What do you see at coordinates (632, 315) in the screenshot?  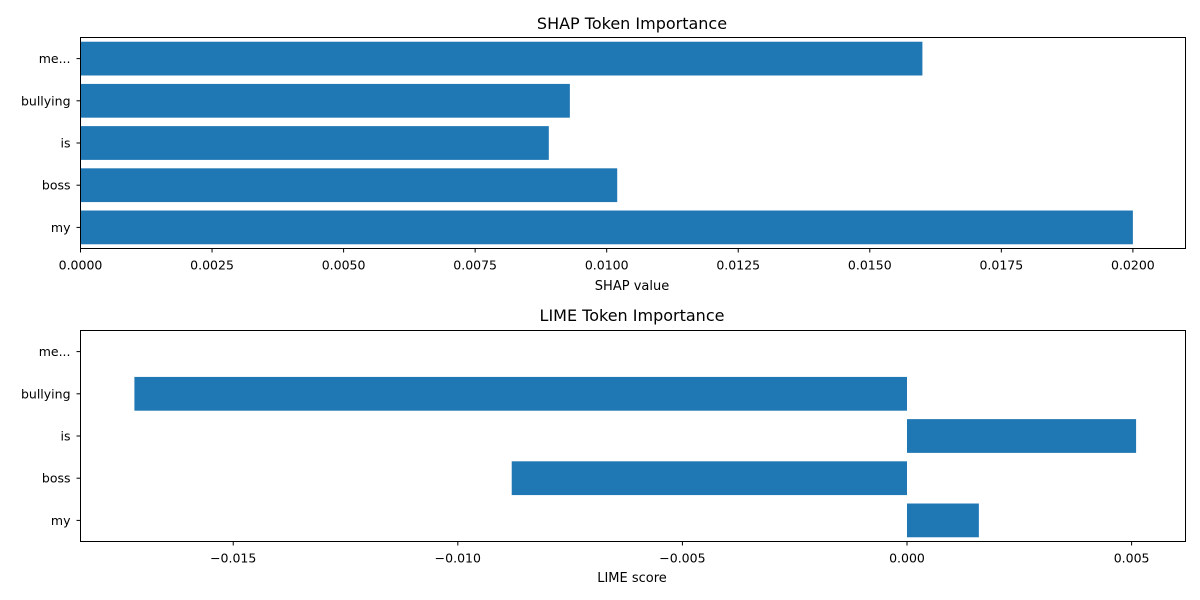 I see `lime-chart-title: LIME Token Importance` at bounding box center [632, 315].